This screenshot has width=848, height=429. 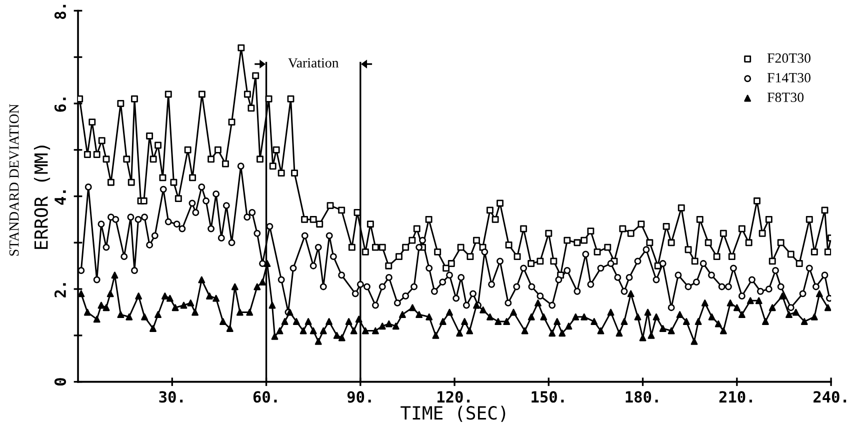 What do you see at coordinates (171, 397) in the screenshot?
I see `x-tick-label: 30.` at bounding box center [171, 397].